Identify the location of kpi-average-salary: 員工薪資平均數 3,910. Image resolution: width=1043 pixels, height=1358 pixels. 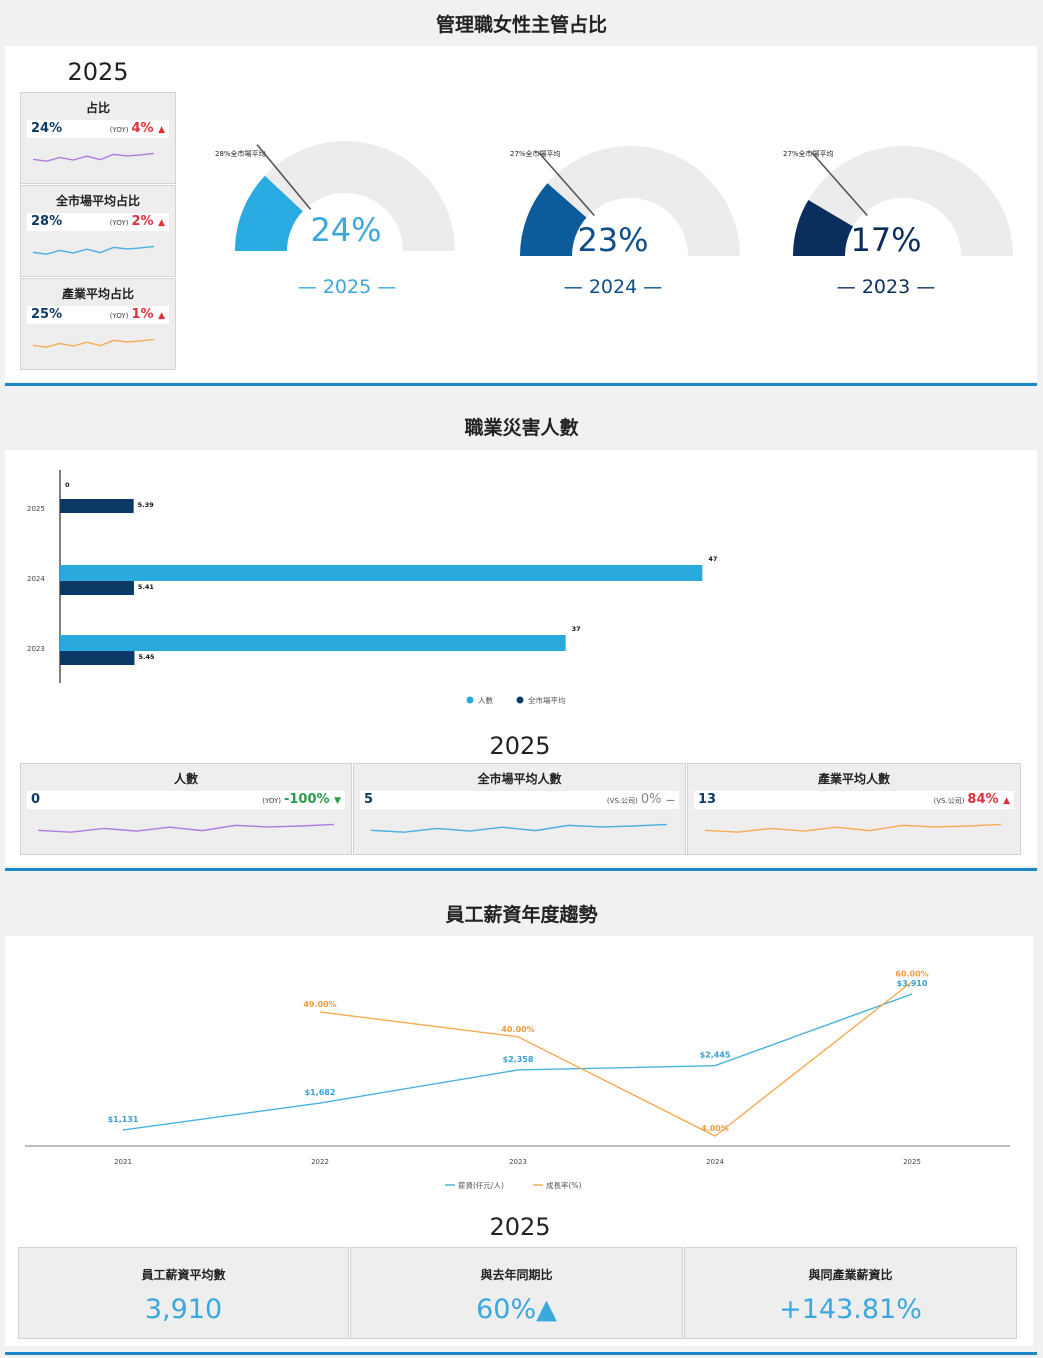
(183, 1293).